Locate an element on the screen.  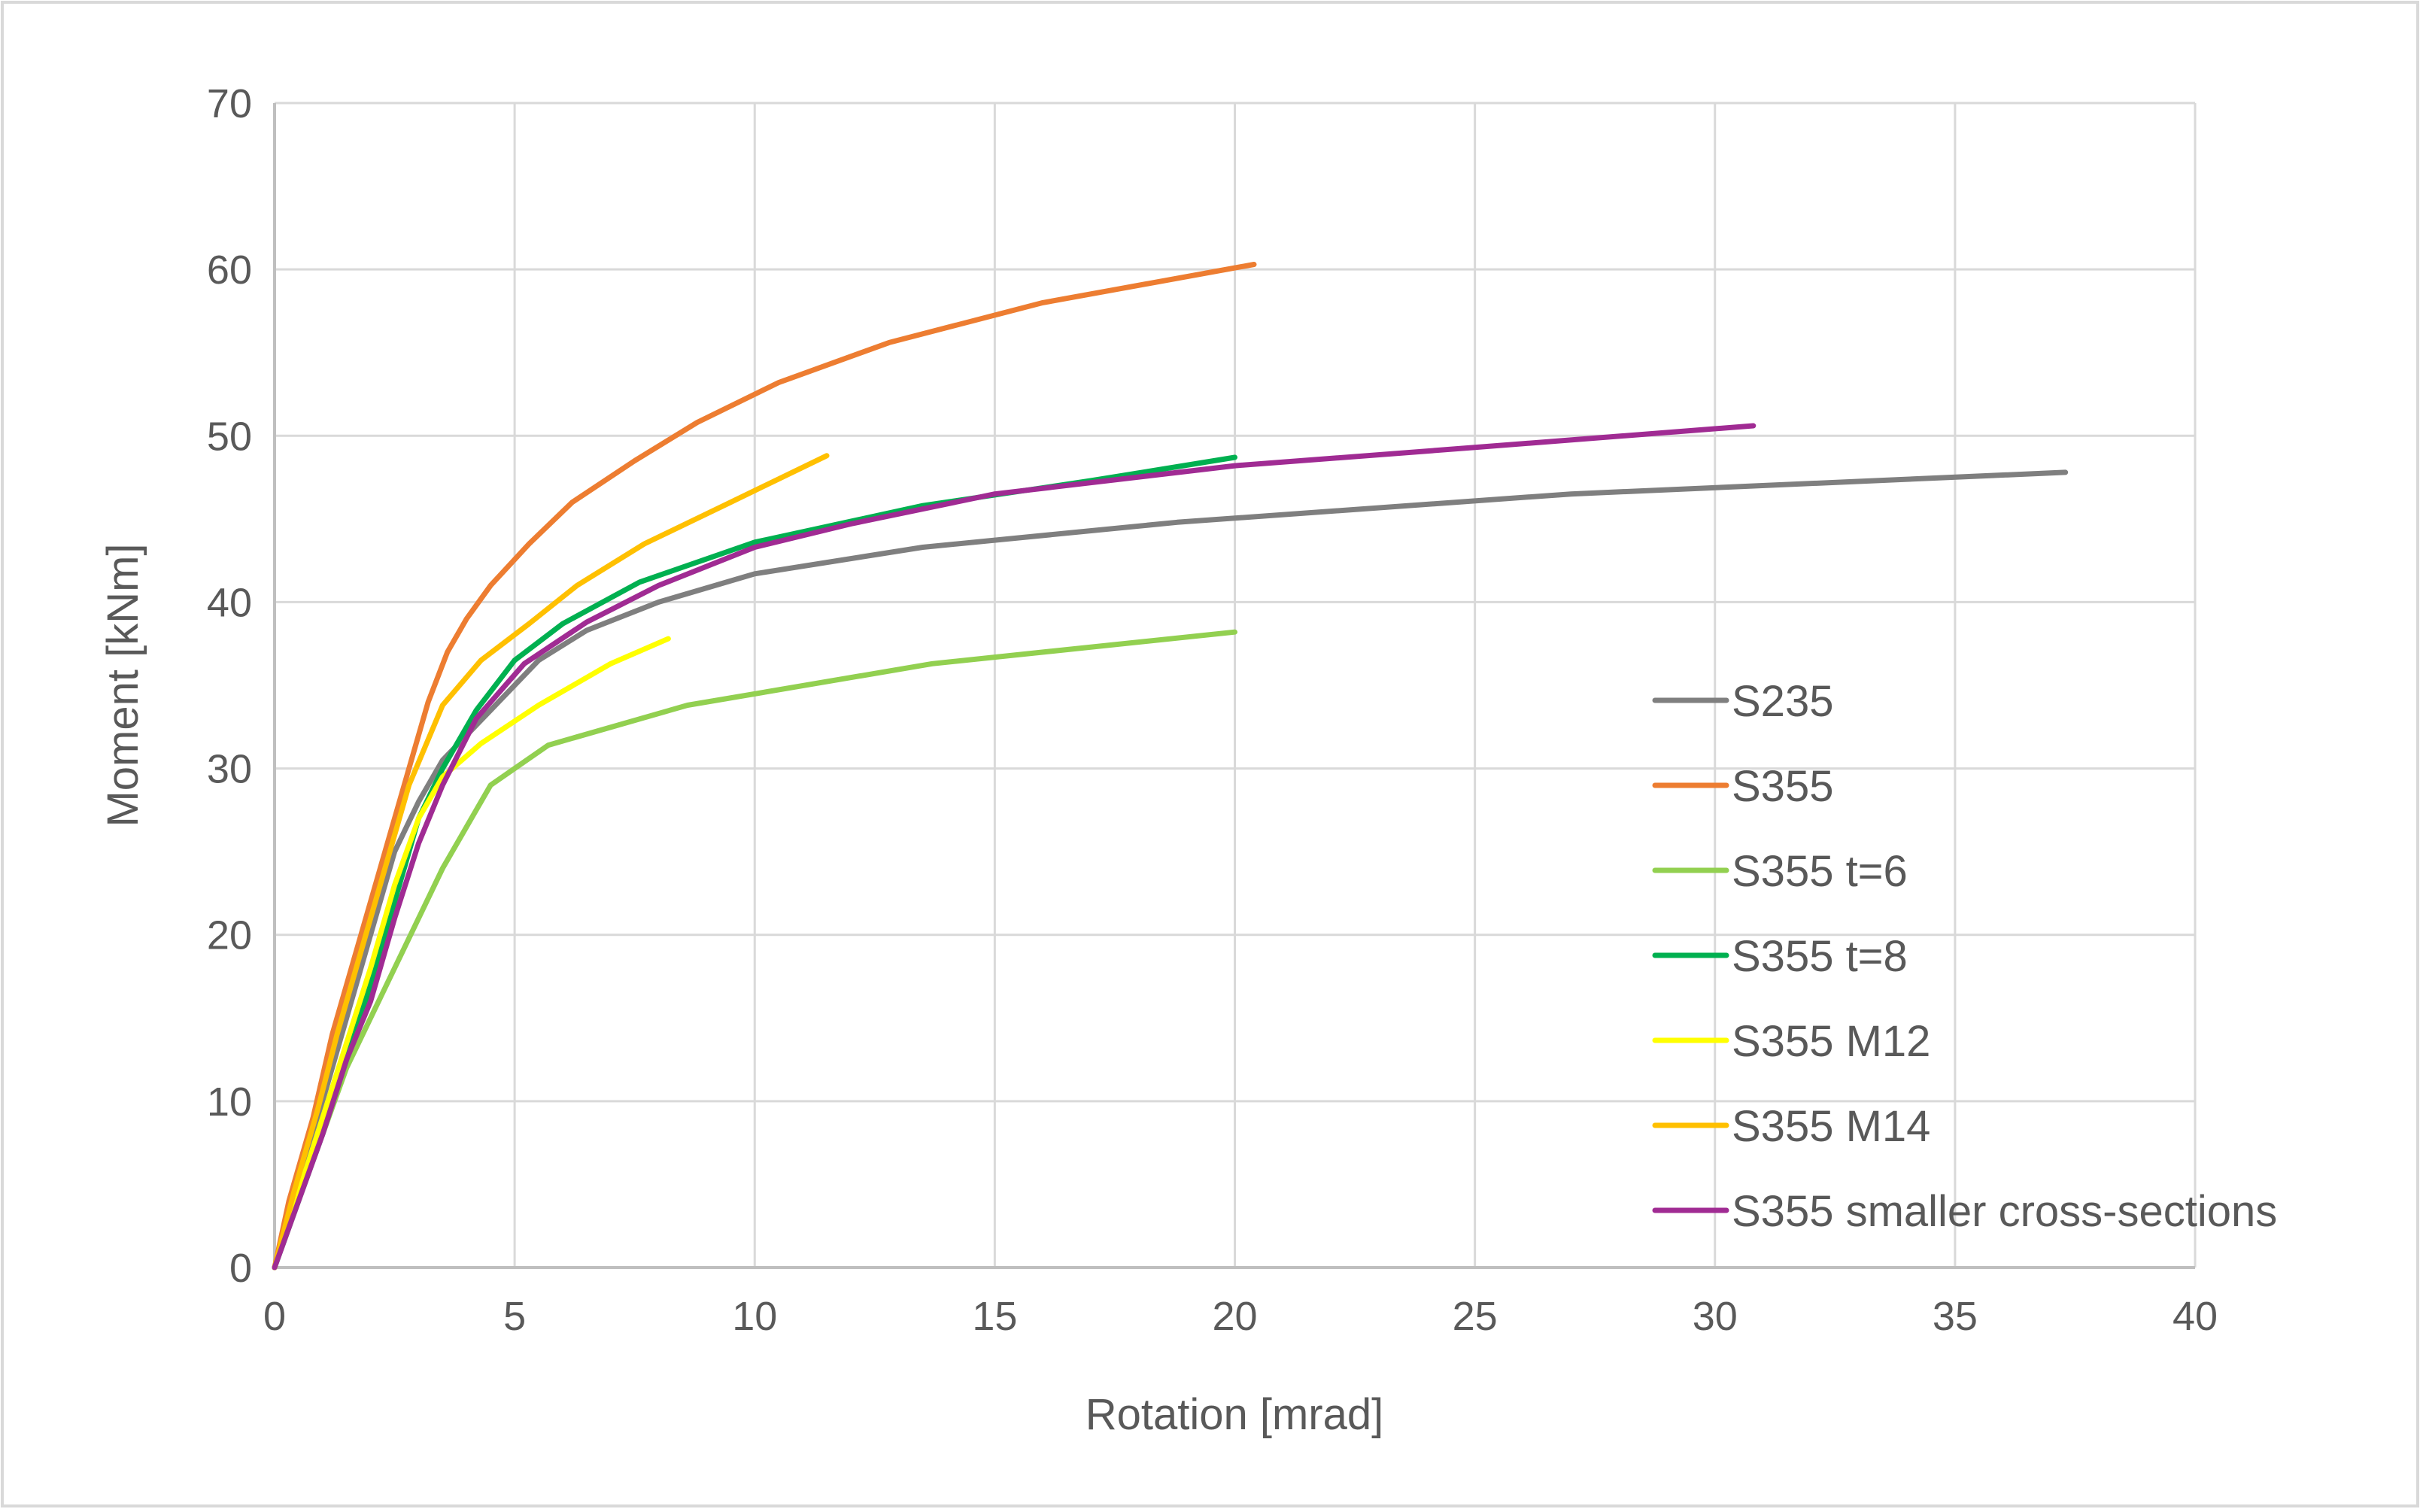
legend-entry: S355 smaller cross-sections is located at coordinates (1965, 1211).